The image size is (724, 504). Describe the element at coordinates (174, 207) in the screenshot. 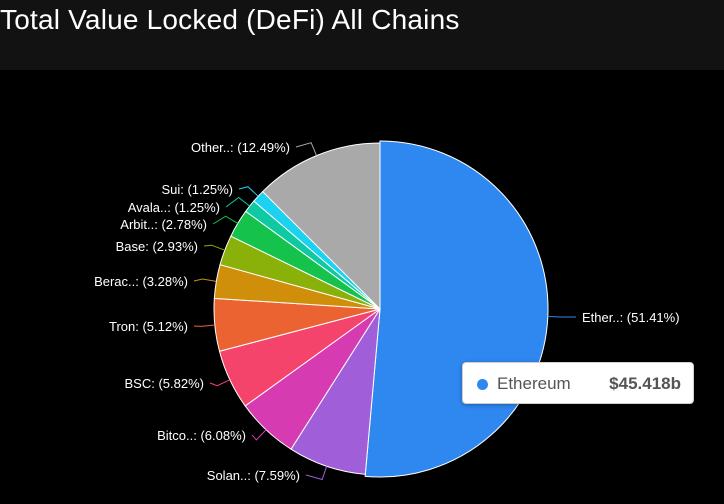

I see `slice-label: Avala..: (1.25%)` at that location.